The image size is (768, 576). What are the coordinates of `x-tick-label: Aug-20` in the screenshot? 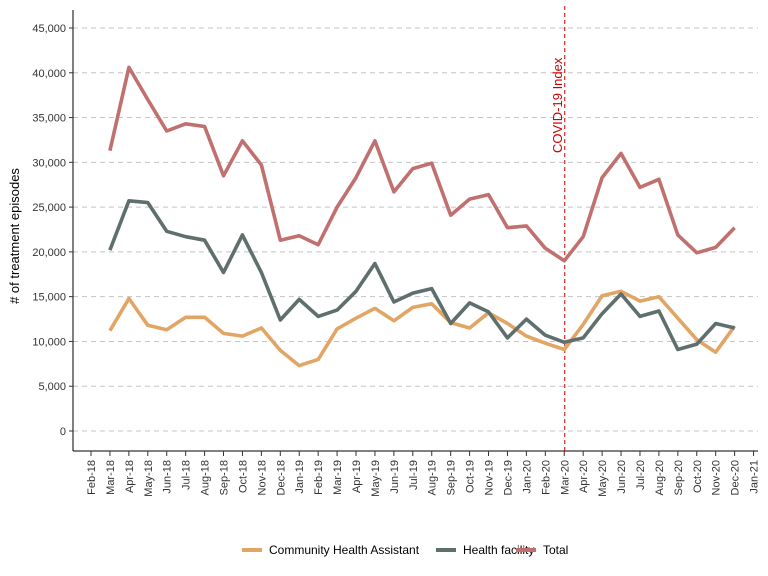 It's located at (660, 477).